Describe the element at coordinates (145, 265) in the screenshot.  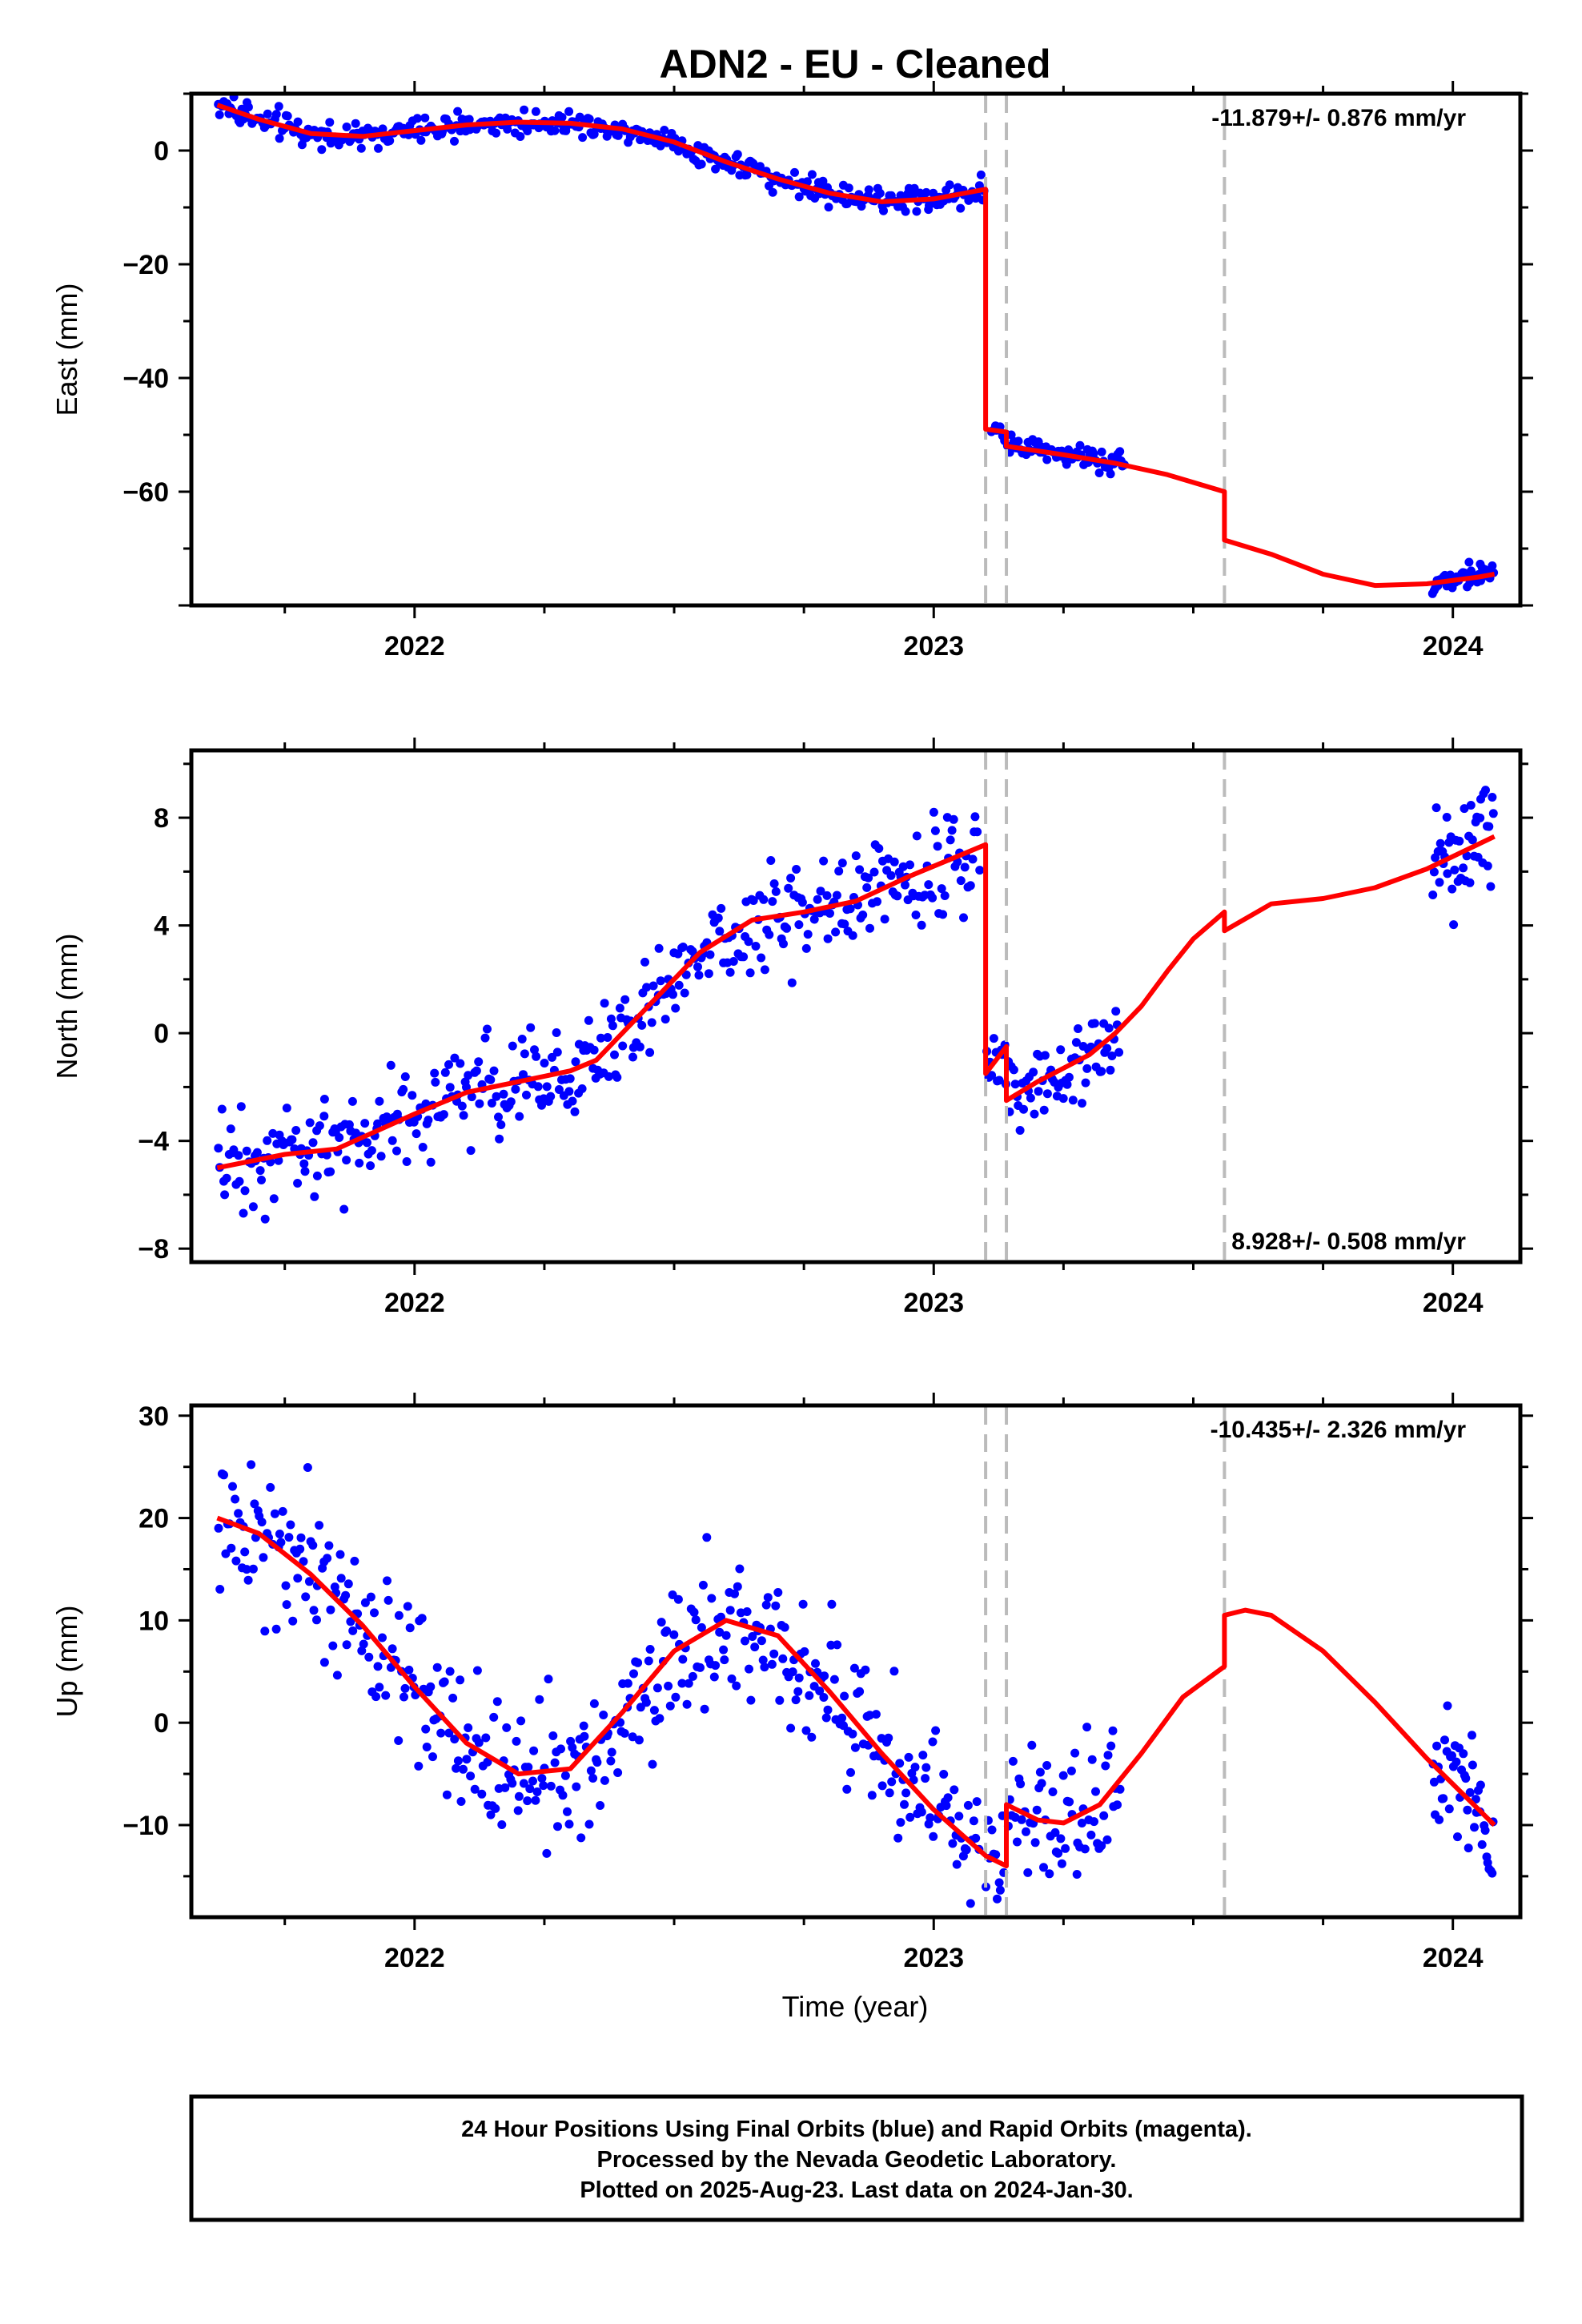
I see `east-y-tick-label: −20` at that location.